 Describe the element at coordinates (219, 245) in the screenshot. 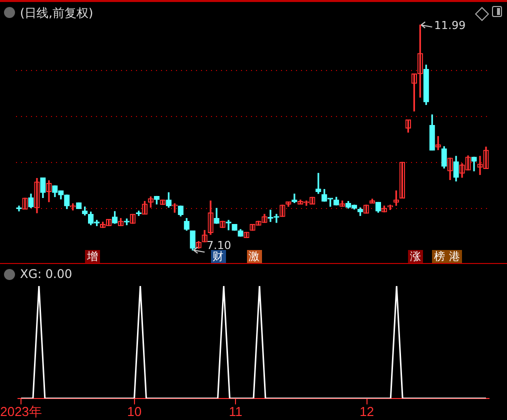

I see `annotation: 7.10` at that location.